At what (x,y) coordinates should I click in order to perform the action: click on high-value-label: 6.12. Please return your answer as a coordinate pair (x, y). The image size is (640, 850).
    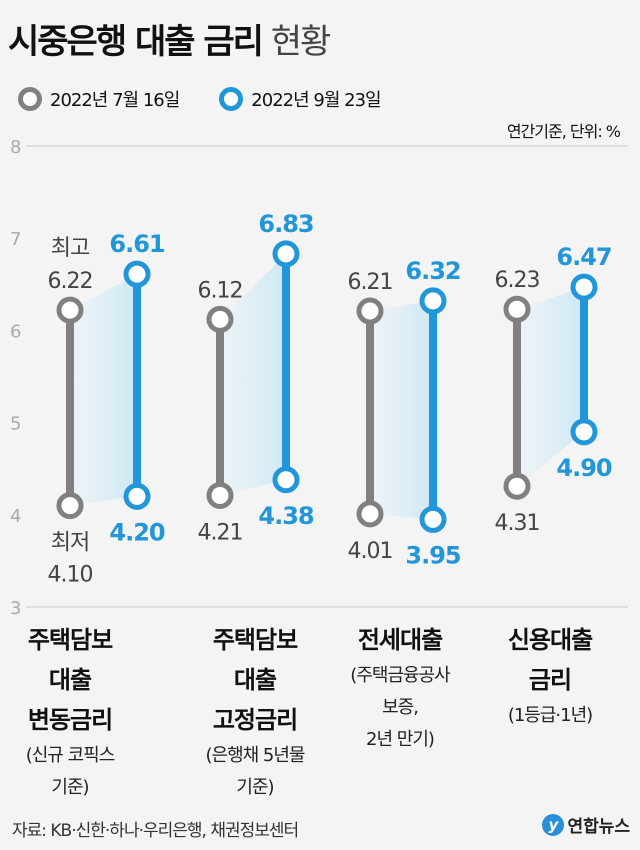
    Looking at the image, I should click on (220, 290).